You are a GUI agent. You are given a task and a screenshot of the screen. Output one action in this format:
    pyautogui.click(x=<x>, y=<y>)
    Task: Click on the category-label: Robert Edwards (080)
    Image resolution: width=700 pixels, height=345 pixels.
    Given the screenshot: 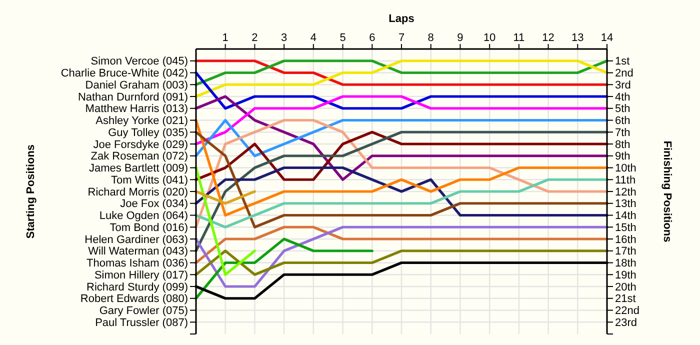 What is the action you would take?
    pyautogui.click(x=134, y=299)
    